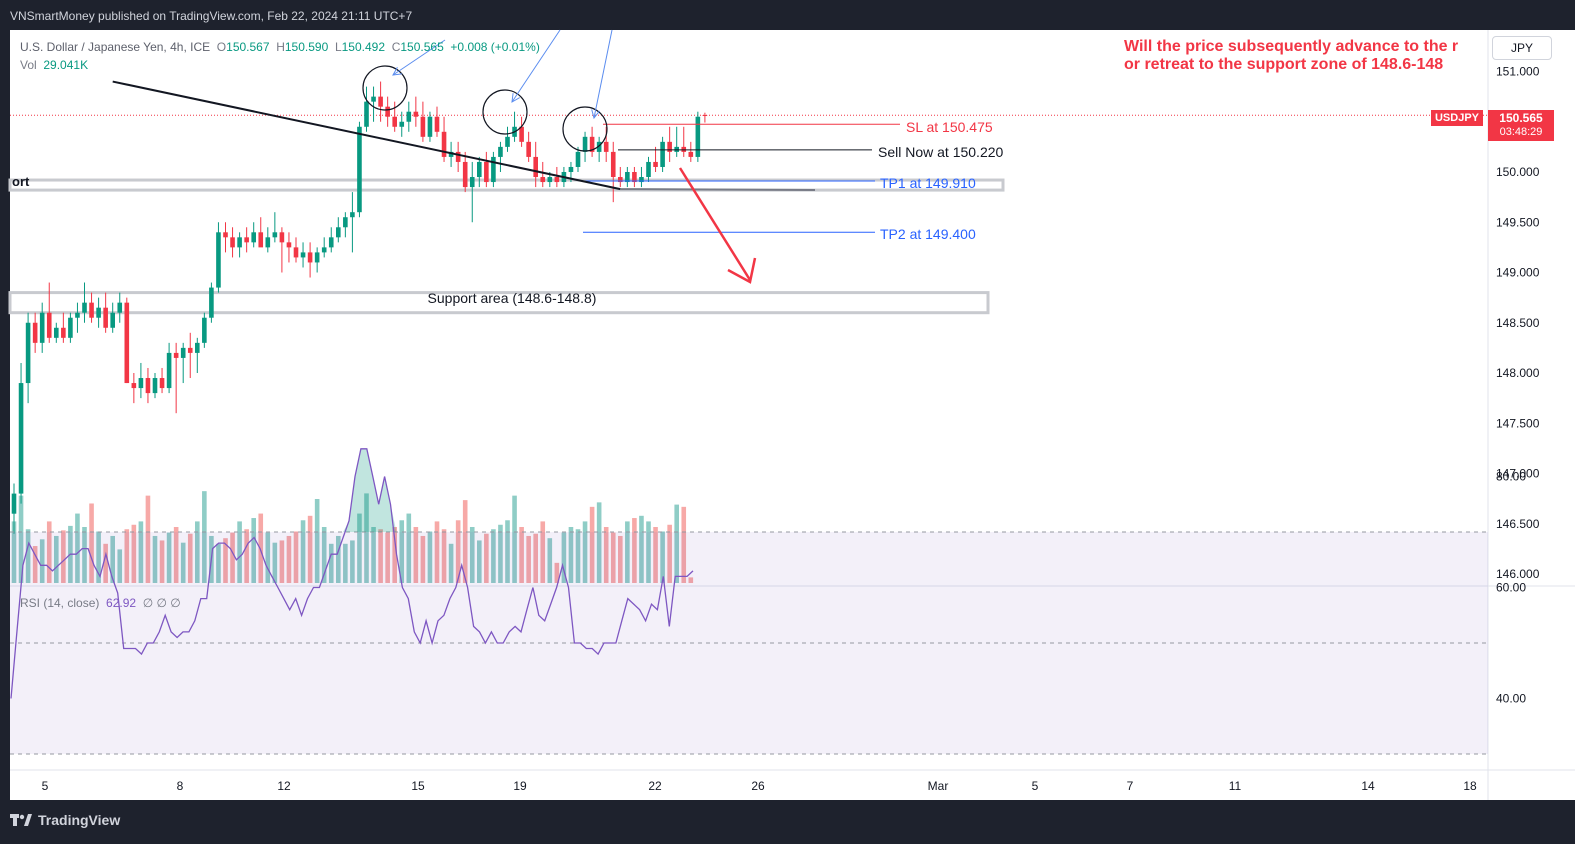 The height and width of the screenshot is (844, 1575). Describe the element at coordinates (28, 65) in the screenshot. I see `volume-label: Vol` at that location.